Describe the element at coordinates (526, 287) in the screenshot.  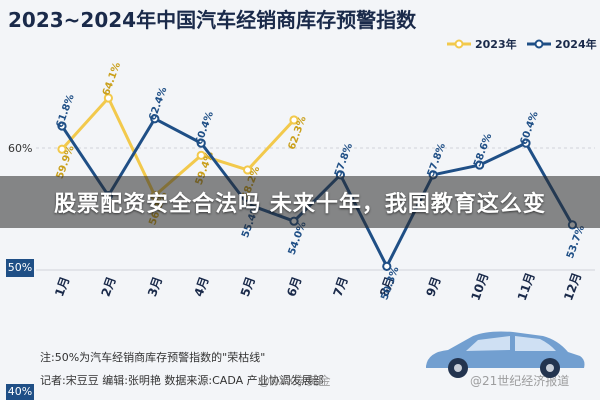
I see `x-tick-label: 11月` at that location.